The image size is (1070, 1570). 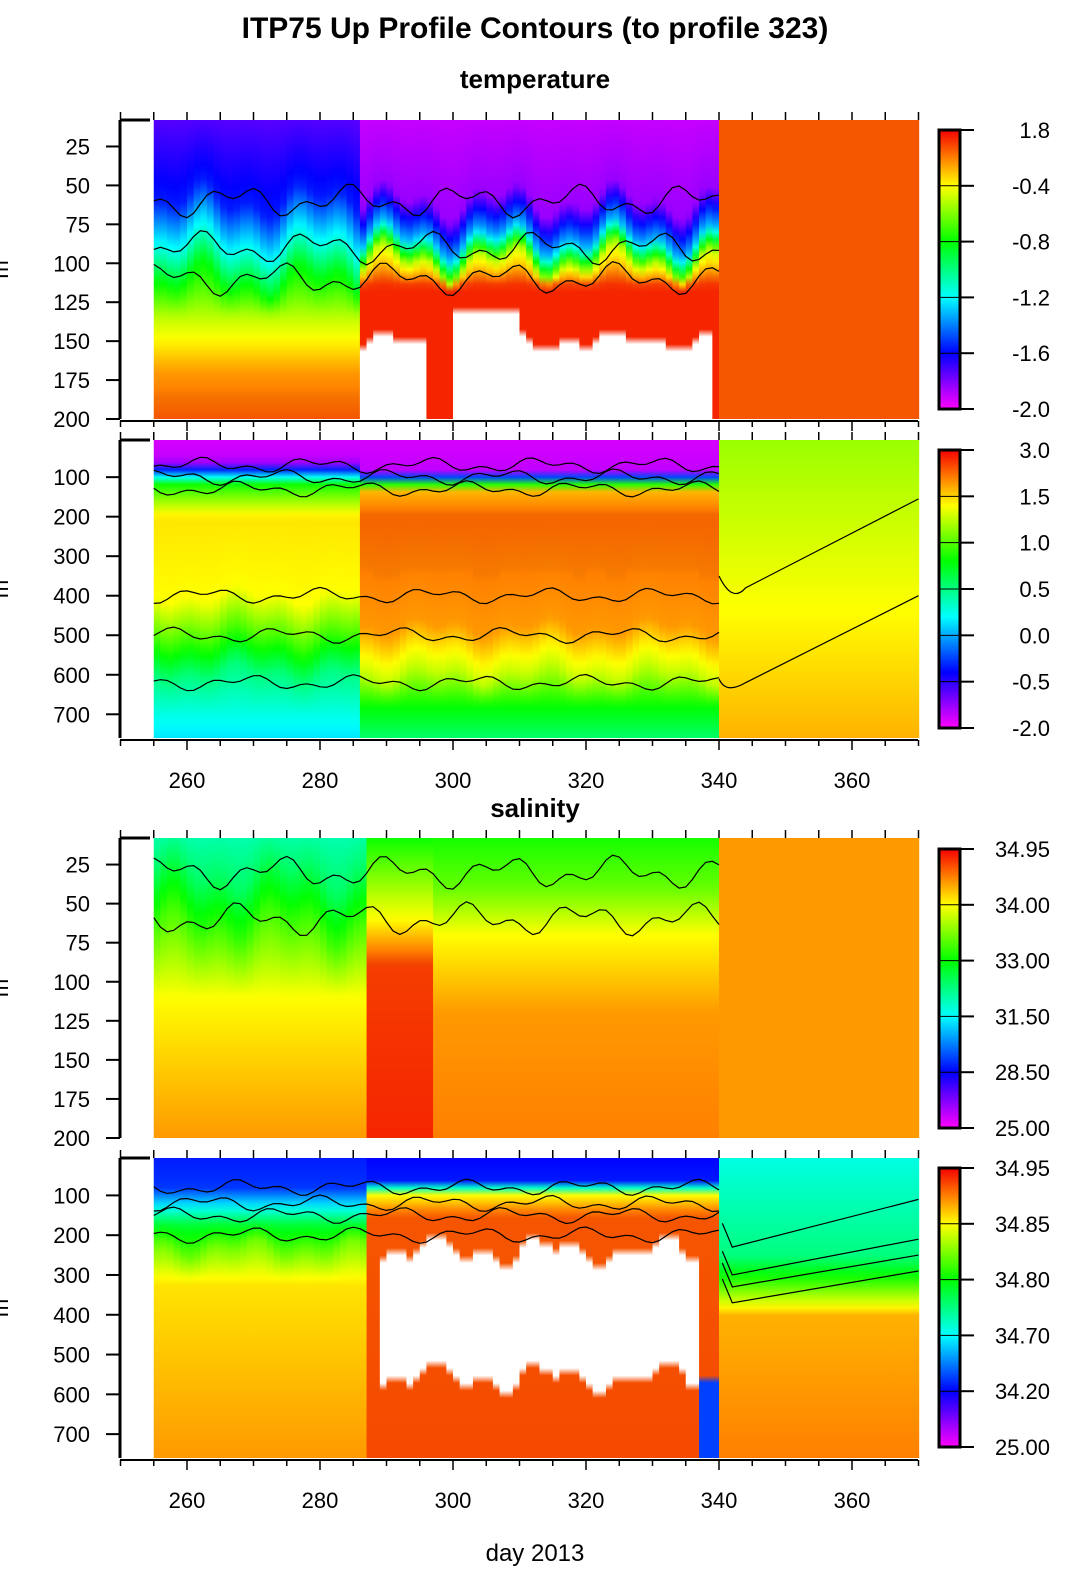 I want to click on colorbar-tick-label: 28.50, so click(x=1022, y=1072).